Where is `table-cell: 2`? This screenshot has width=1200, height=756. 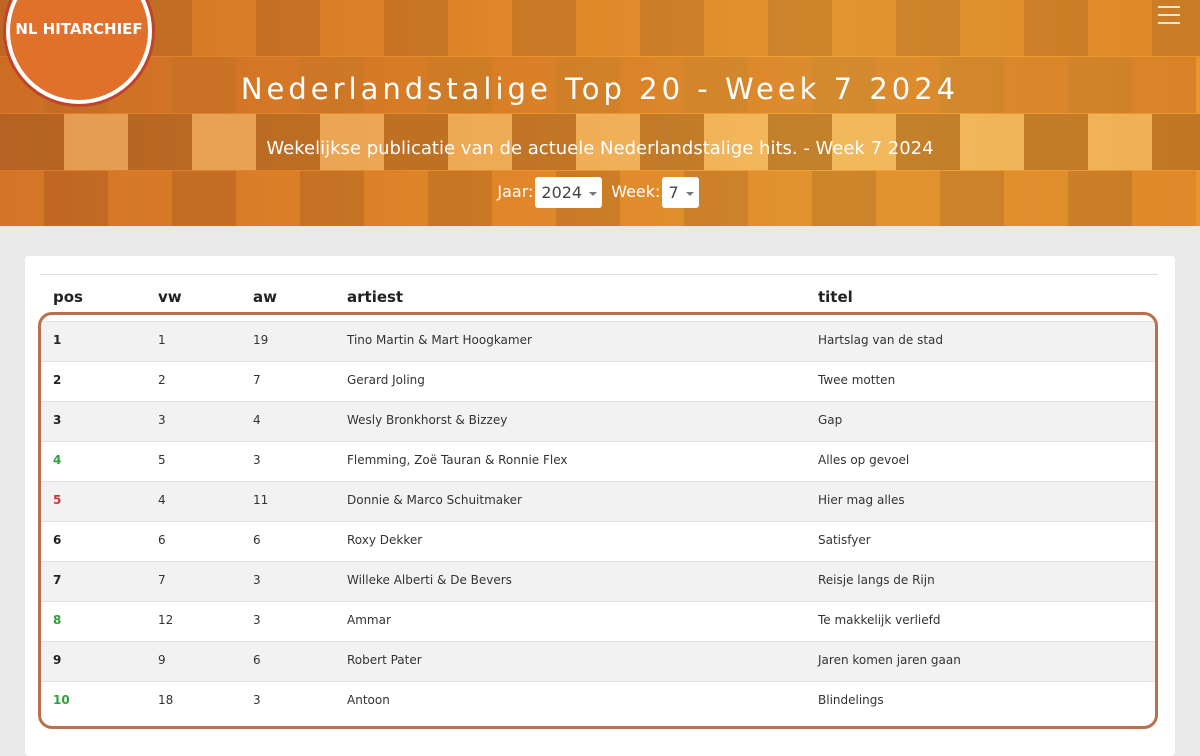 table-cell: 2 is located at coordinates (57, 380).